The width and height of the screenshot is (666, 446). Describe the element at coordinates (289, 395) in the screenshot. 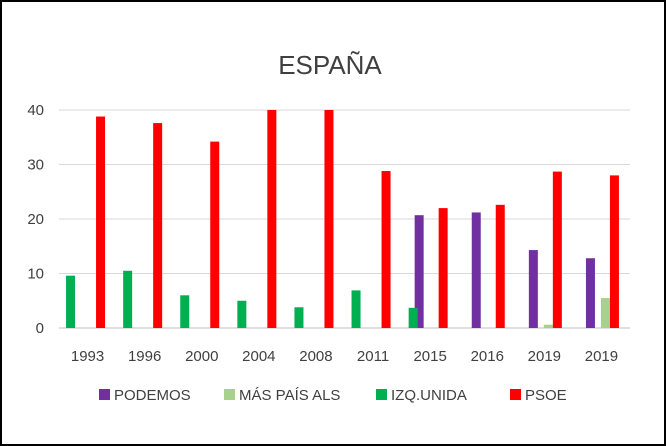

I see `legend-label: MÁS PAÍS ALS` at that location.